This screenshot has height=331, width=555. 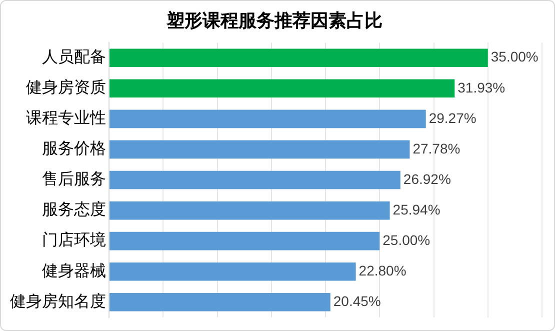 I want to click on data-label: 22.80%, so click(x=382, y=270).